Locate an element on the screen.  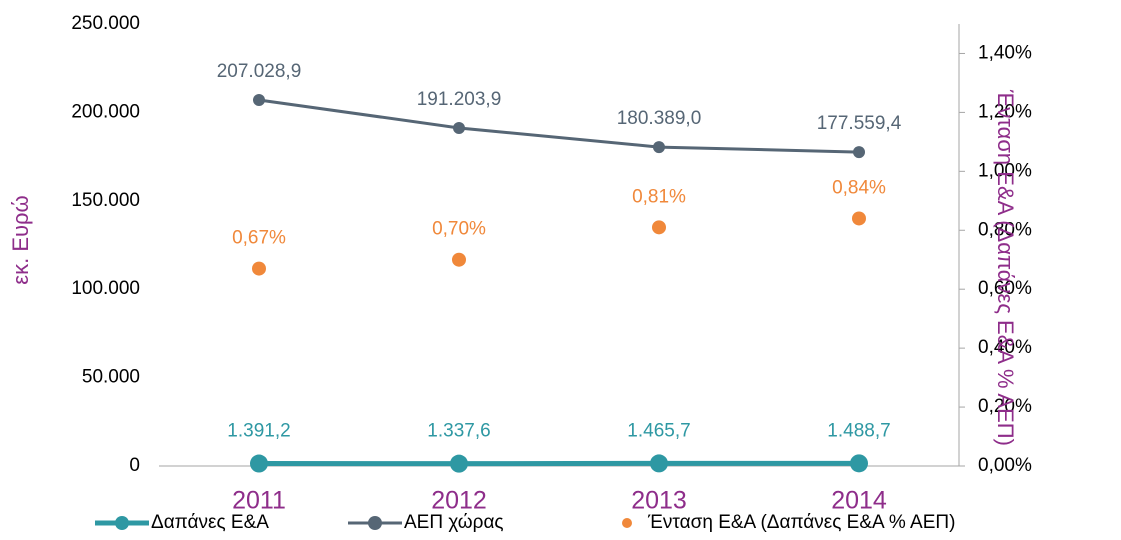
data-label: 1.337,6 is located at coordinates (458, 431).